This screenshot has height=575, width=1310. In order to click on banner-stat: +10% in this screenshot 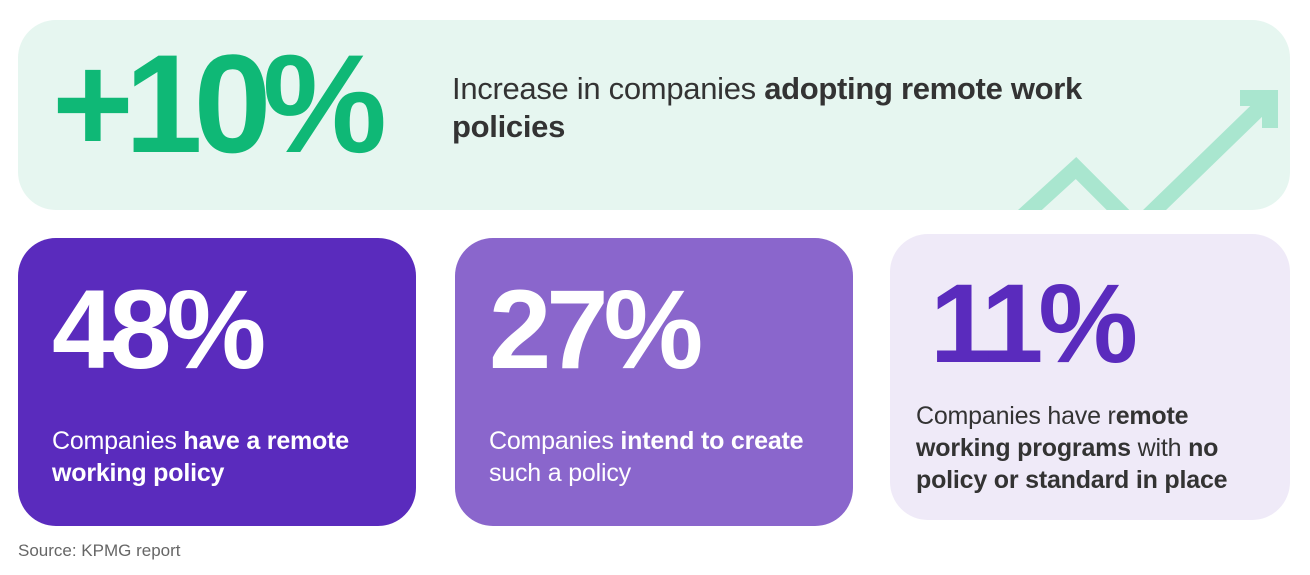, I will do `click(219, 103)`.